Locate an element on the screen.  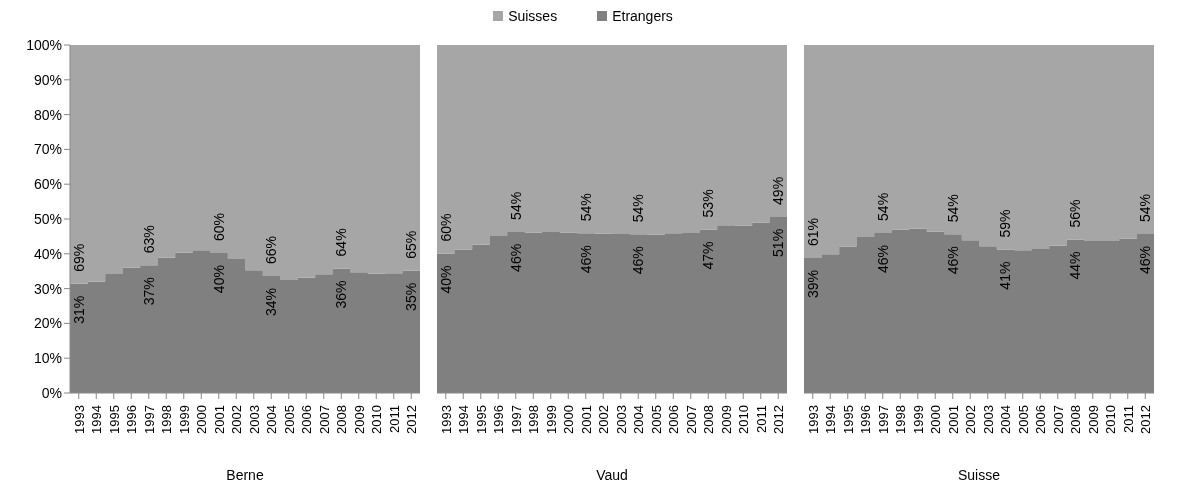
data-label: 39% is located at coordinates (813, 284).